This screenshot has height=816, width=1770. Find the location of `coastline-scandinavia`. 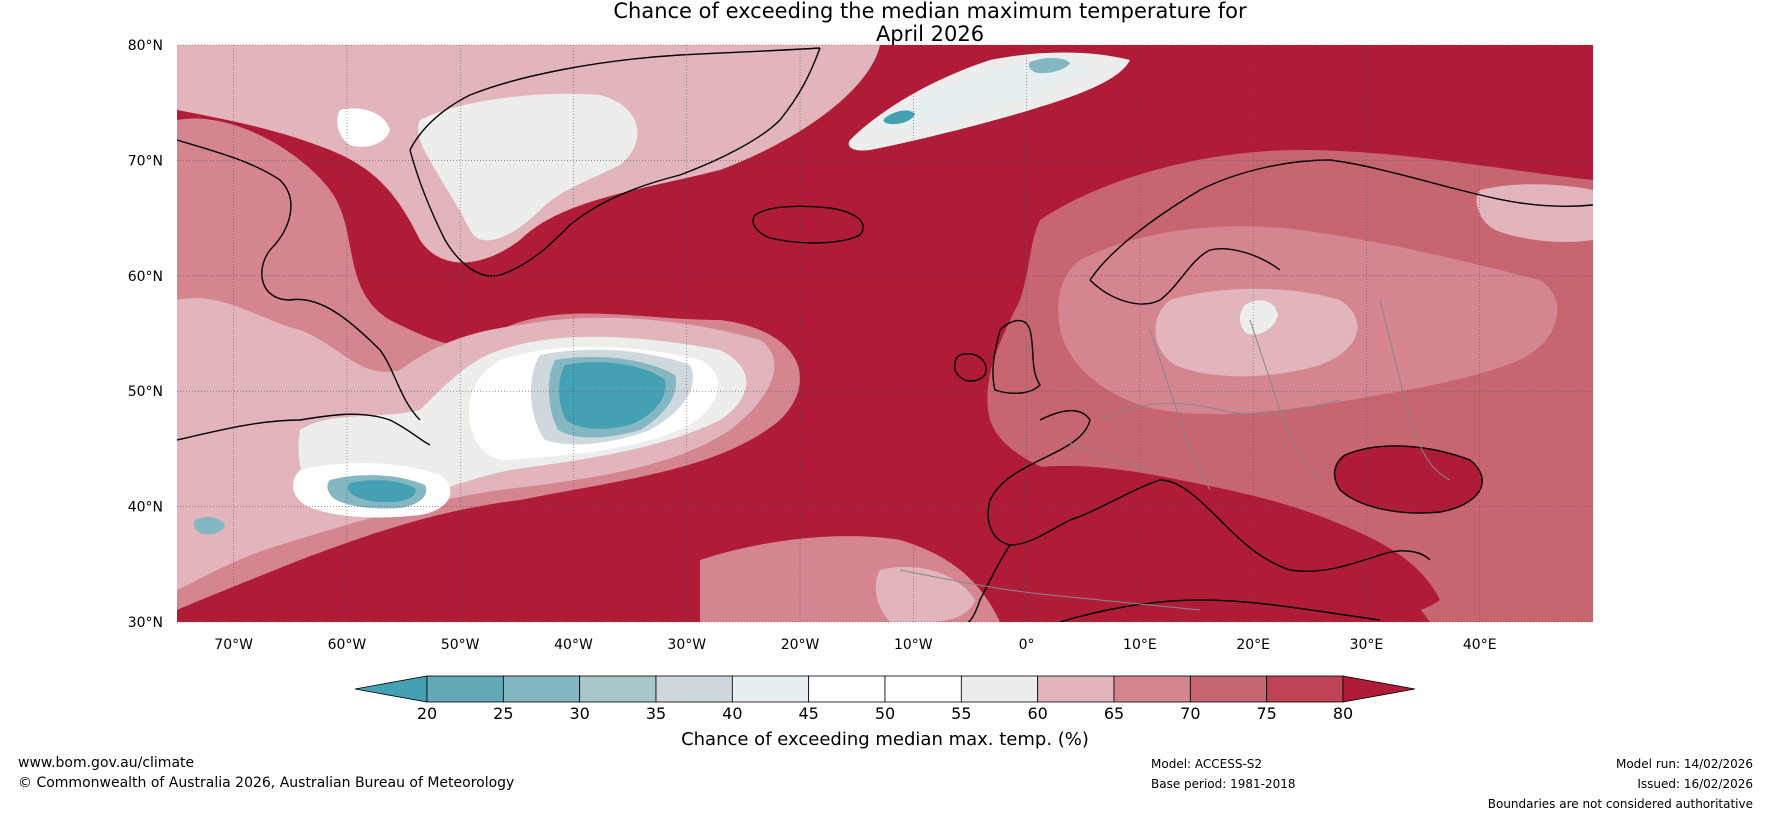

coastline-scandinavia is located at coordinates (1341, 232).